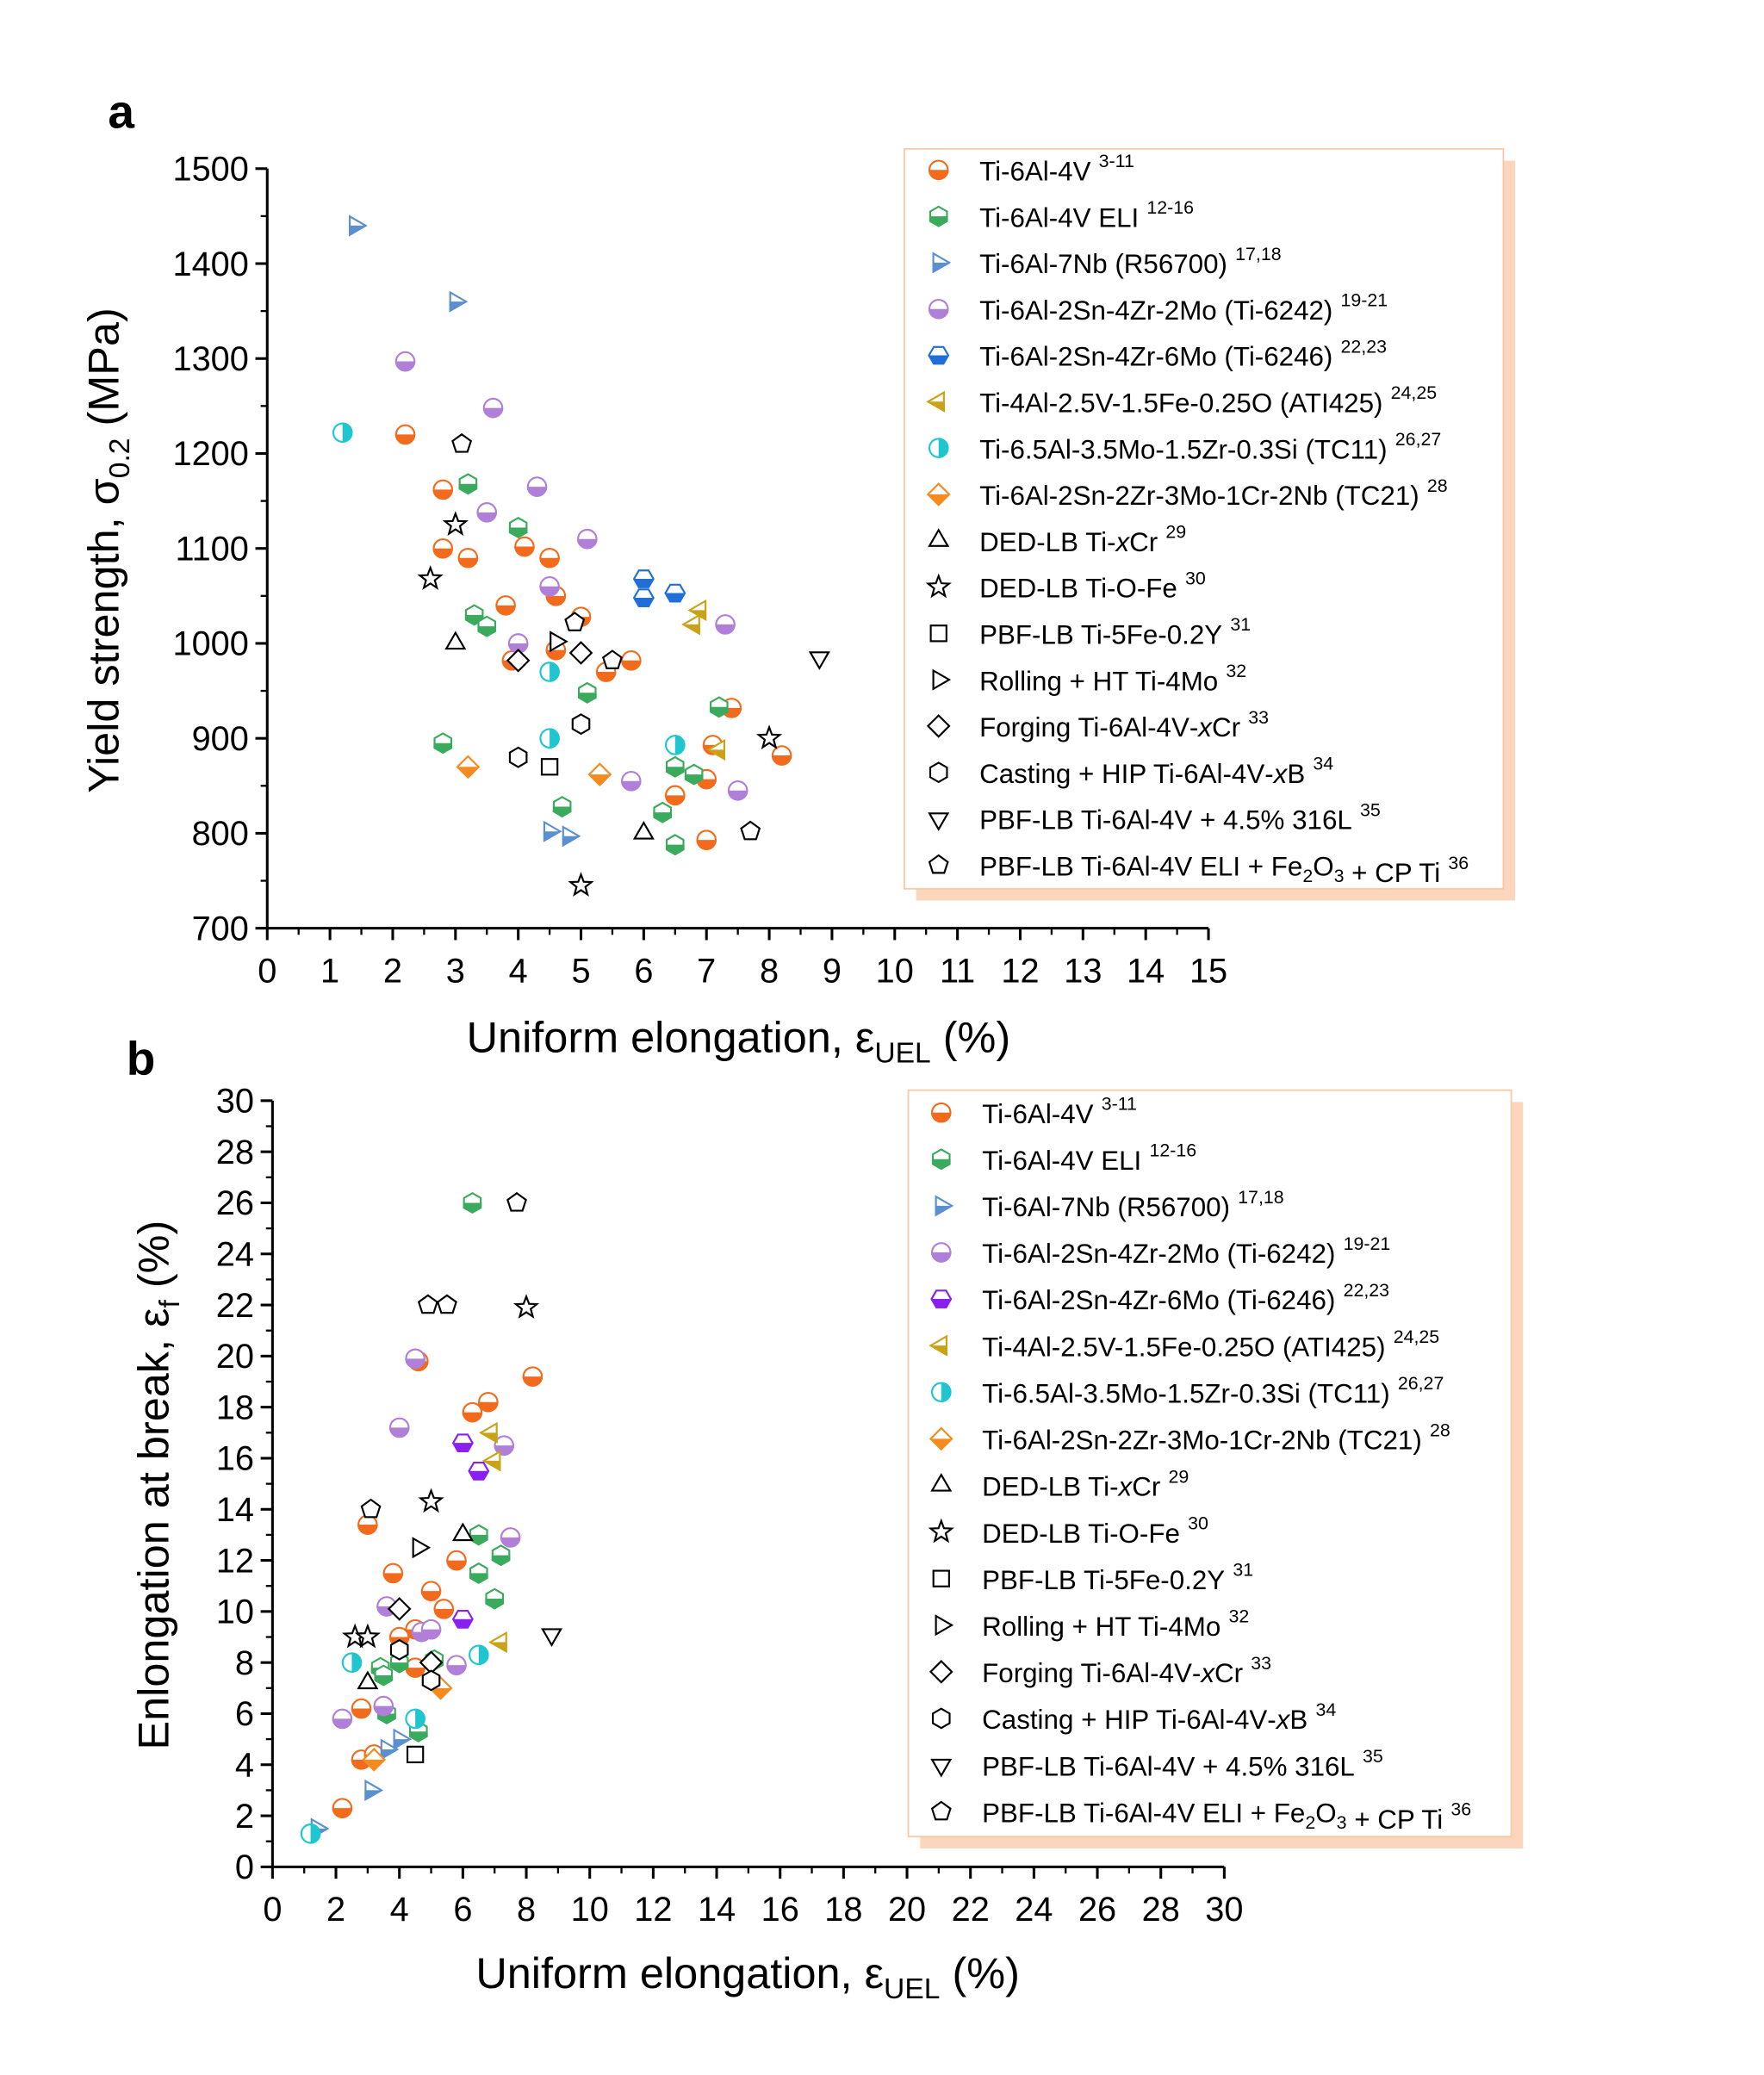 The image size is (1764, 2075). Describe the element at coordinates (211, 264) in the screenshot. I see `y-tick-label: 1400` at that location.